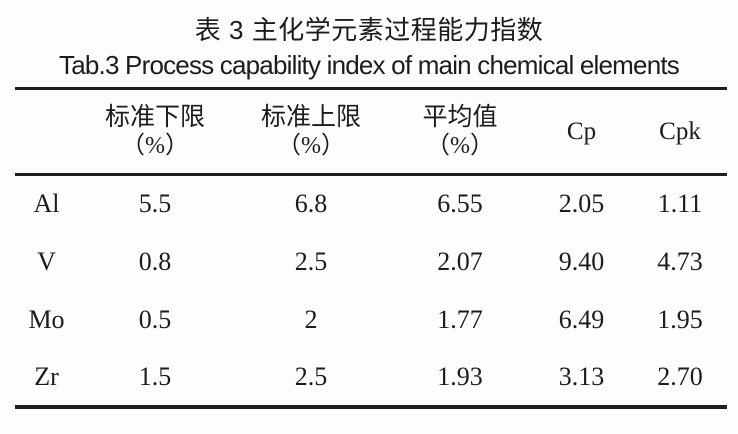 The image size is (738, 434). Describe the element at coordinates (460, 261) in the screenshot. I see `cell-mean: 2.07` at that location.